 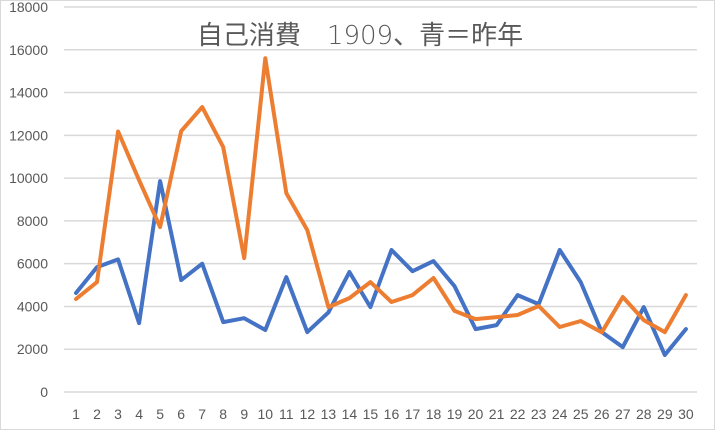 What do you see at coordinates (118, 414) in the screenshot?
I see `x-tick-label: 3` at bounding box center [118, 414].